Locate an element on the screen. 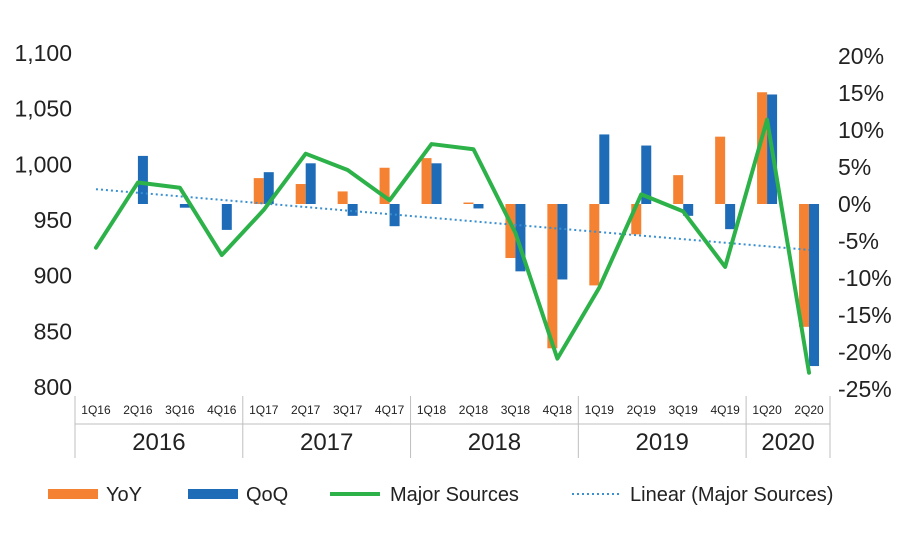 This screenshot has width=900, height=550. right-tick-label: -5% is located at coordinates (858, 241).